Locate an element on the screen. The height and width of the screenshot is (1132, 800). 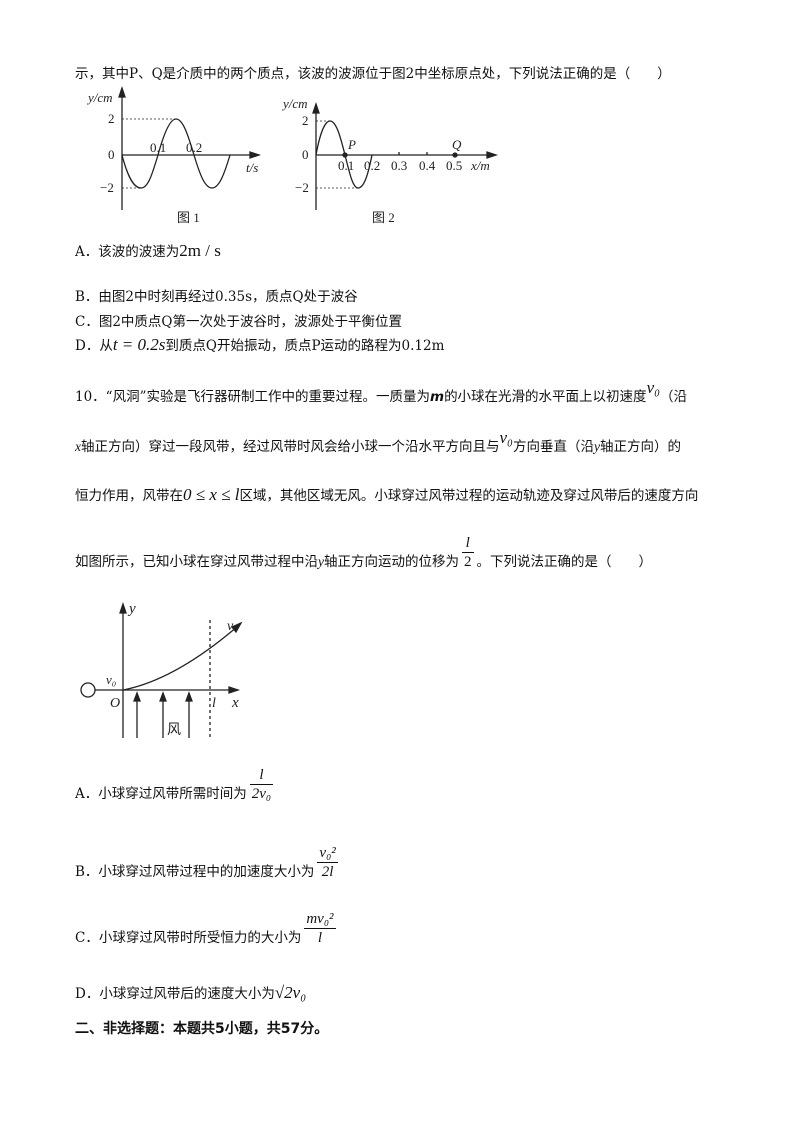
fig1-xtick: 0.1 is located at coordinates (158, 147).